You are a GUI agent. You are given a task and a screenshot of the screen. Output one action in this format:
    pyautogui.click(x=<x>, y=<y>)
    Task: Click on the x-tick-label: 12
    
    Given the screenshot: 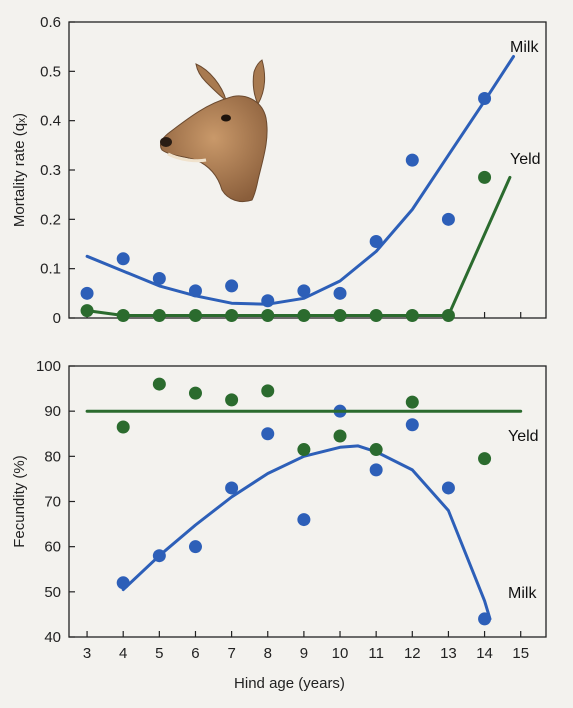 What is the action you would take?
    pyautogui.click(x=412, y=653)
    